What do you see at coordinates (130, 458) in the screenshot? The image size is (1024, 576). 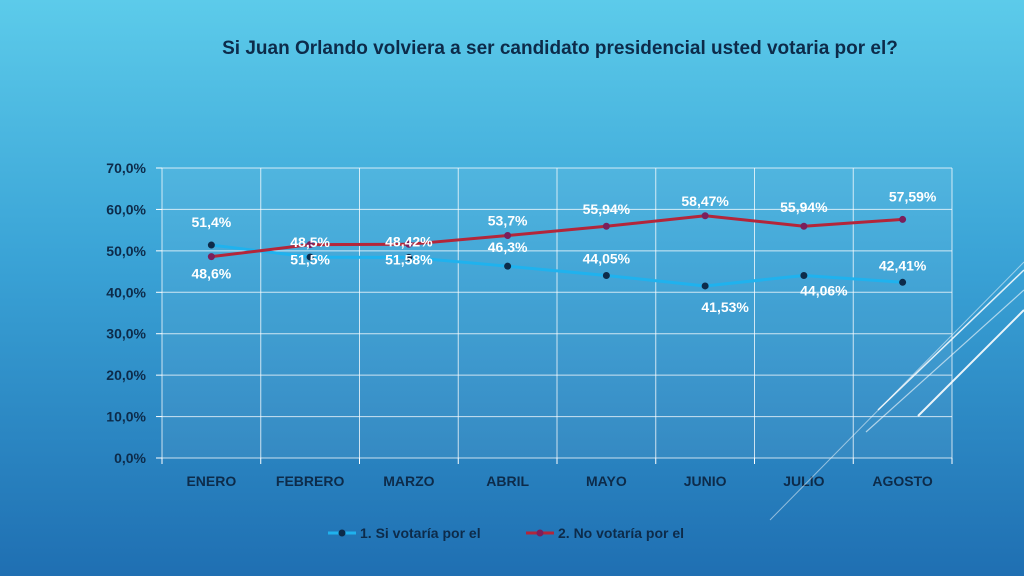 I see `y-tick-label: 0,0%` at bounding box center [130, 458].